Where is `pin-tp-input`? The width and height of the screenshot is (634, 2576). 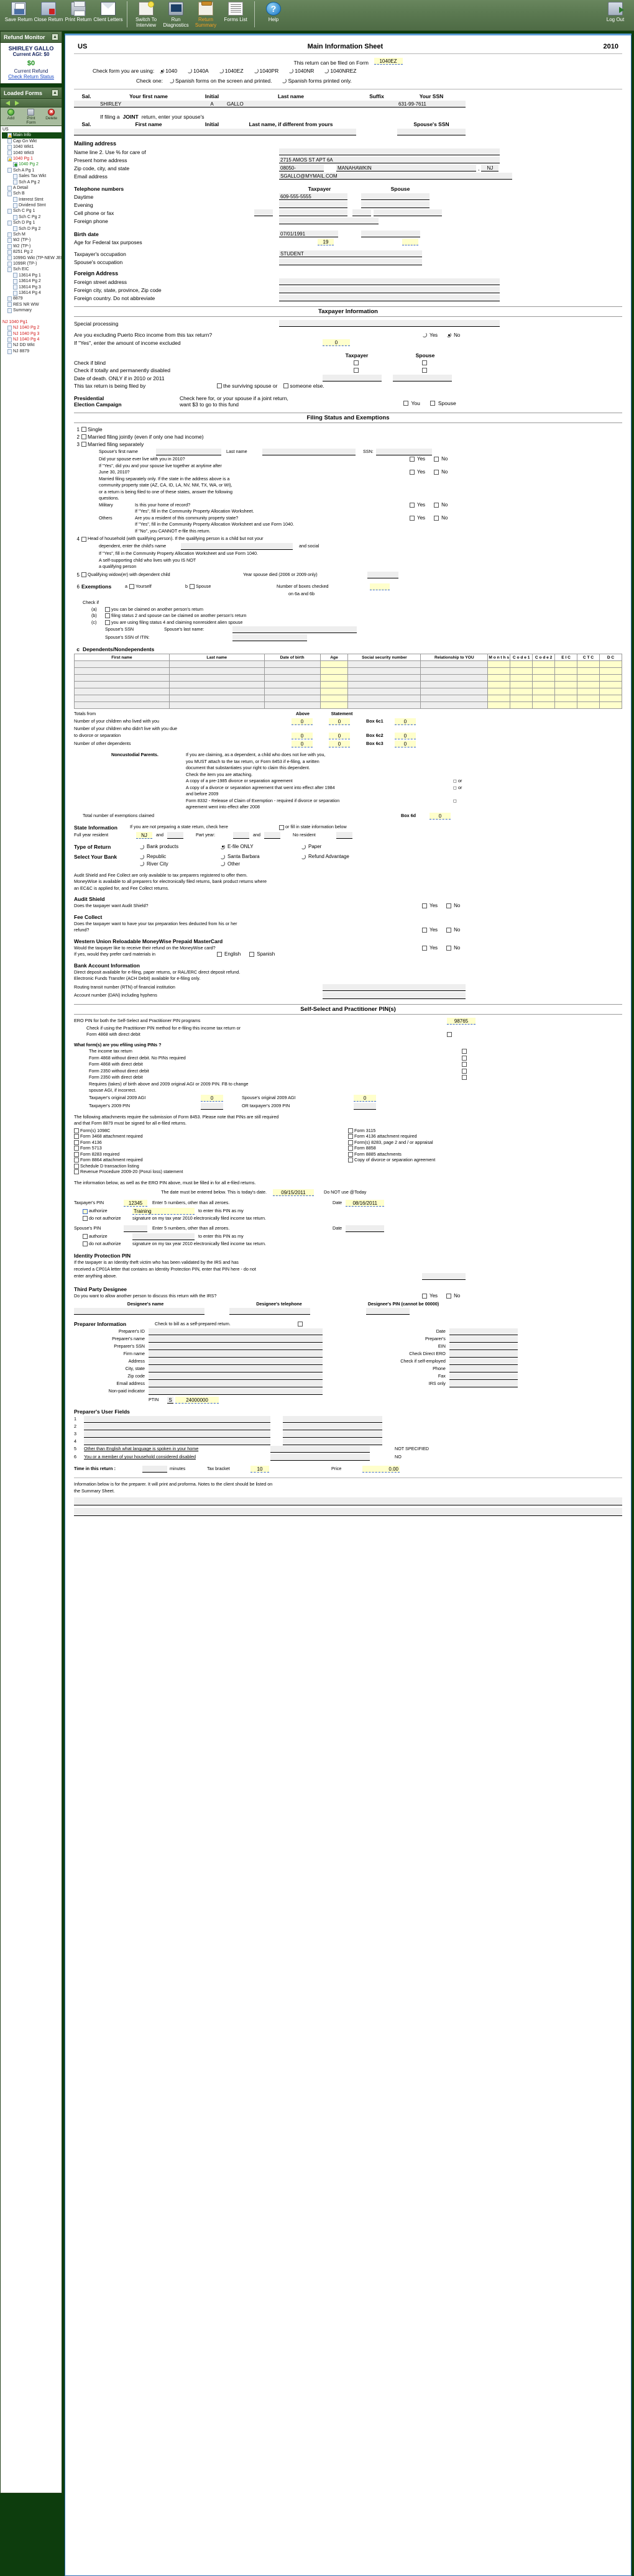 pin-tp-input is located at coordinates (212, 1106).